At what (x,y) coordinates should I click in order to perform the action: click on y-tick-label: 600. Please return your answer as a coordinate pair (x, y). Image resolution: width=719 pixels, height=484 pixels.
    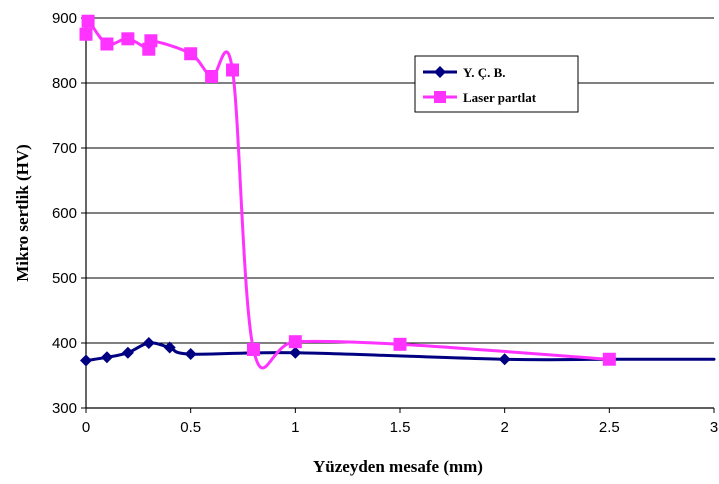
    Looking at the image, I should click on (64, 213).